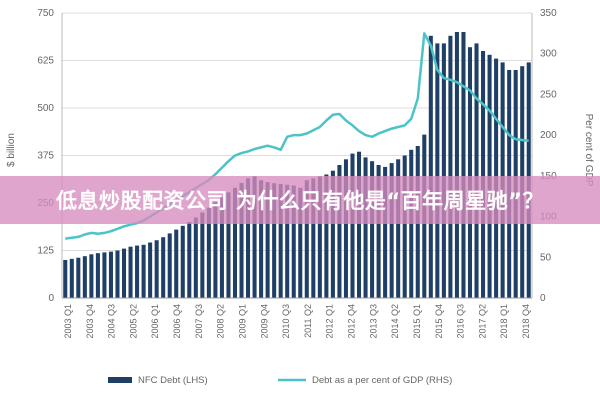  I want to click on x-tick-label: 2015 Q1, so click(417, 321).